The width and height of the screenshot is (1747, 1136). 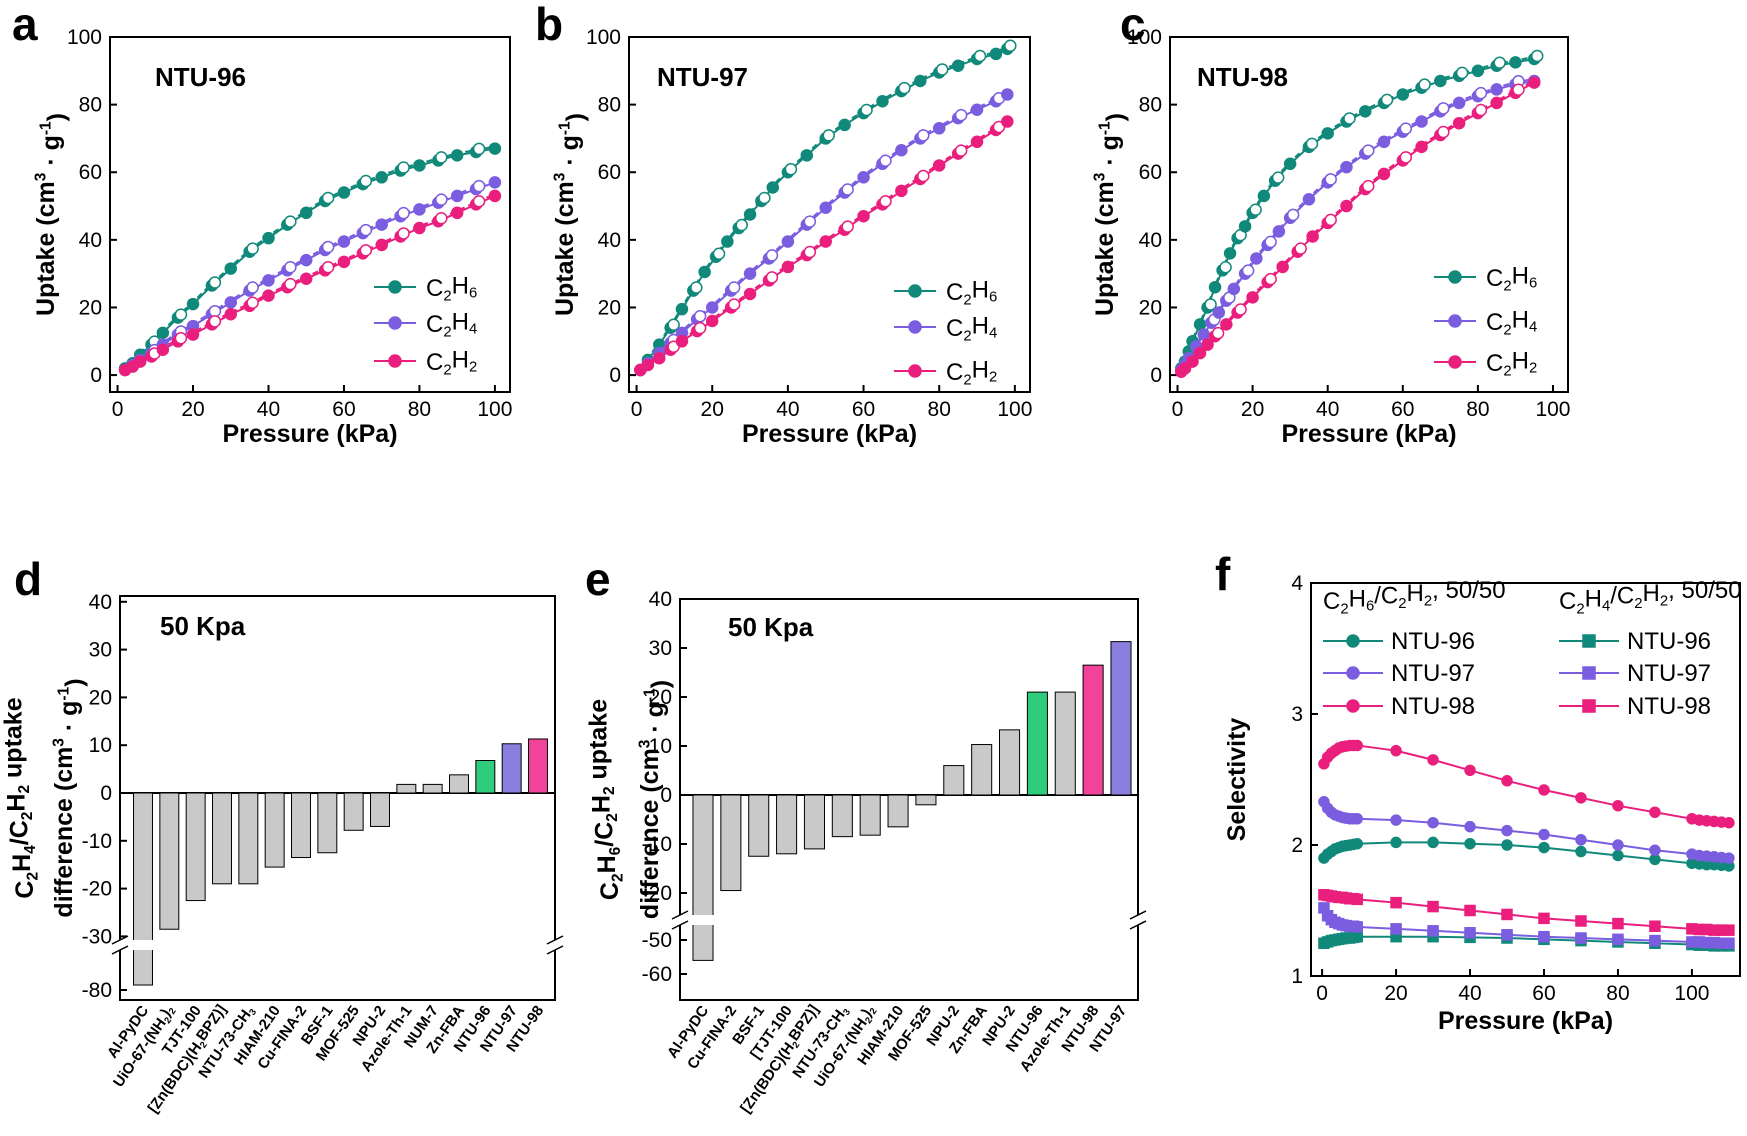 I want to click on y-tick-label: 60, so click(x=609, y=172).